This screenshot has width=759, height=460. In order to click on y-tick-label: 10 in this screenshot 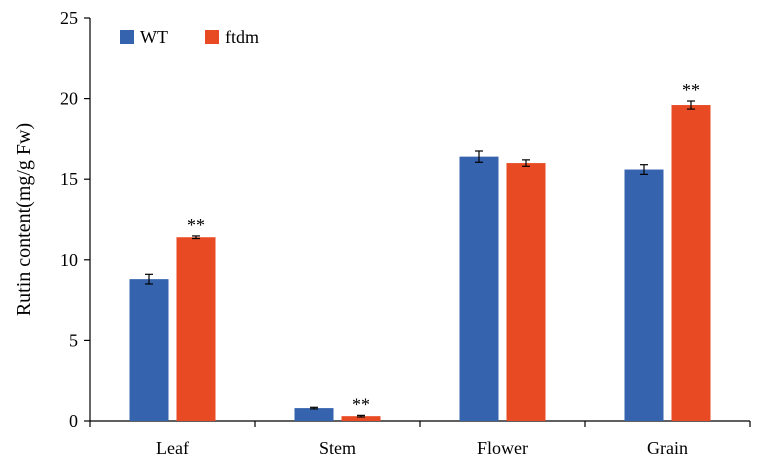, I will do `click(69, 260)`.